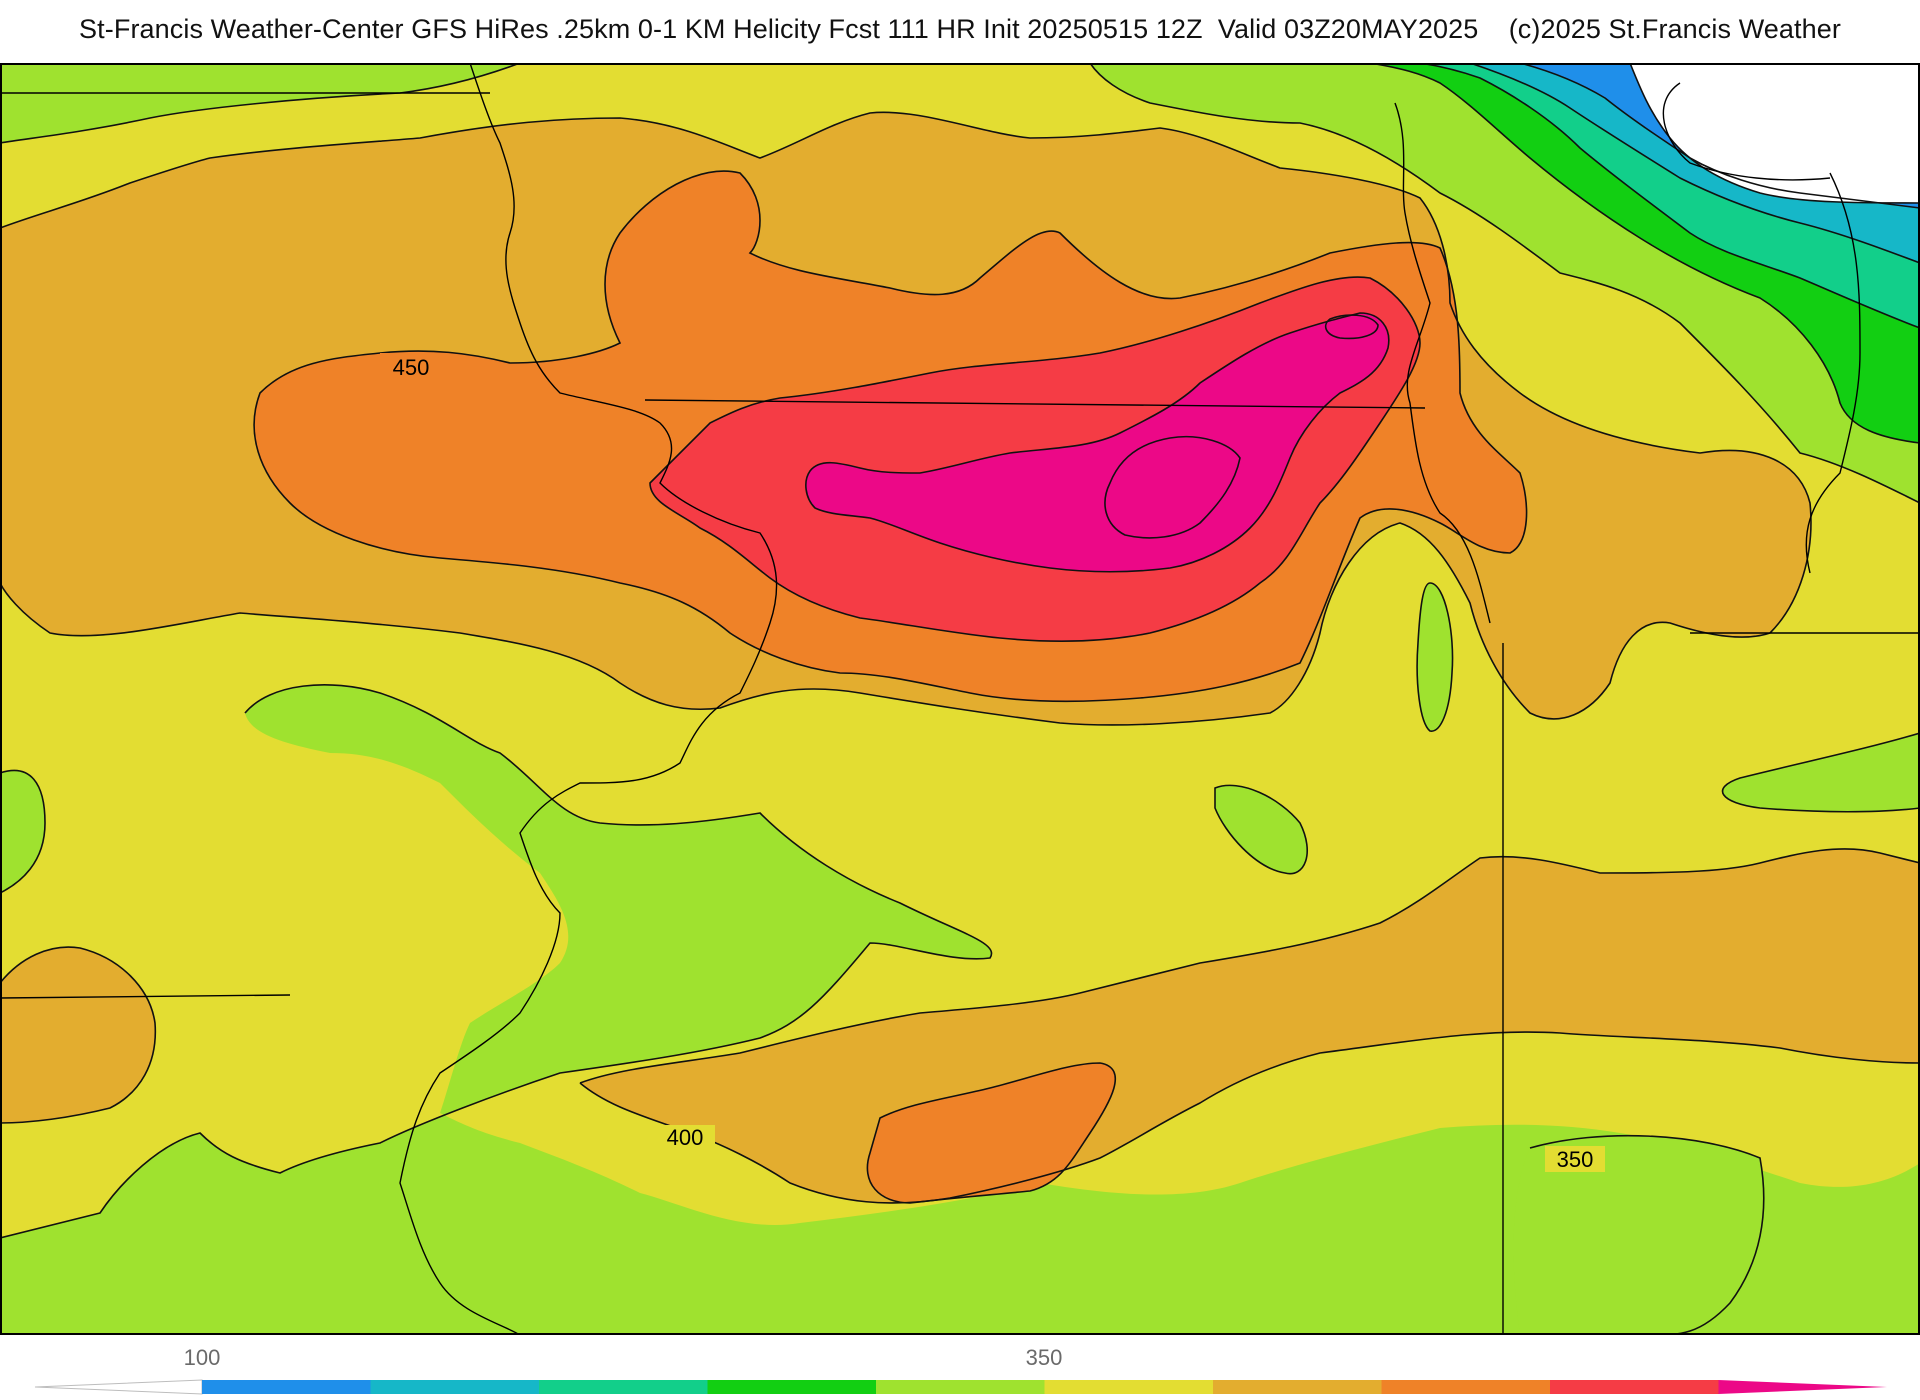  I want to click on fill-gold-southwest, so click(78, 1035).